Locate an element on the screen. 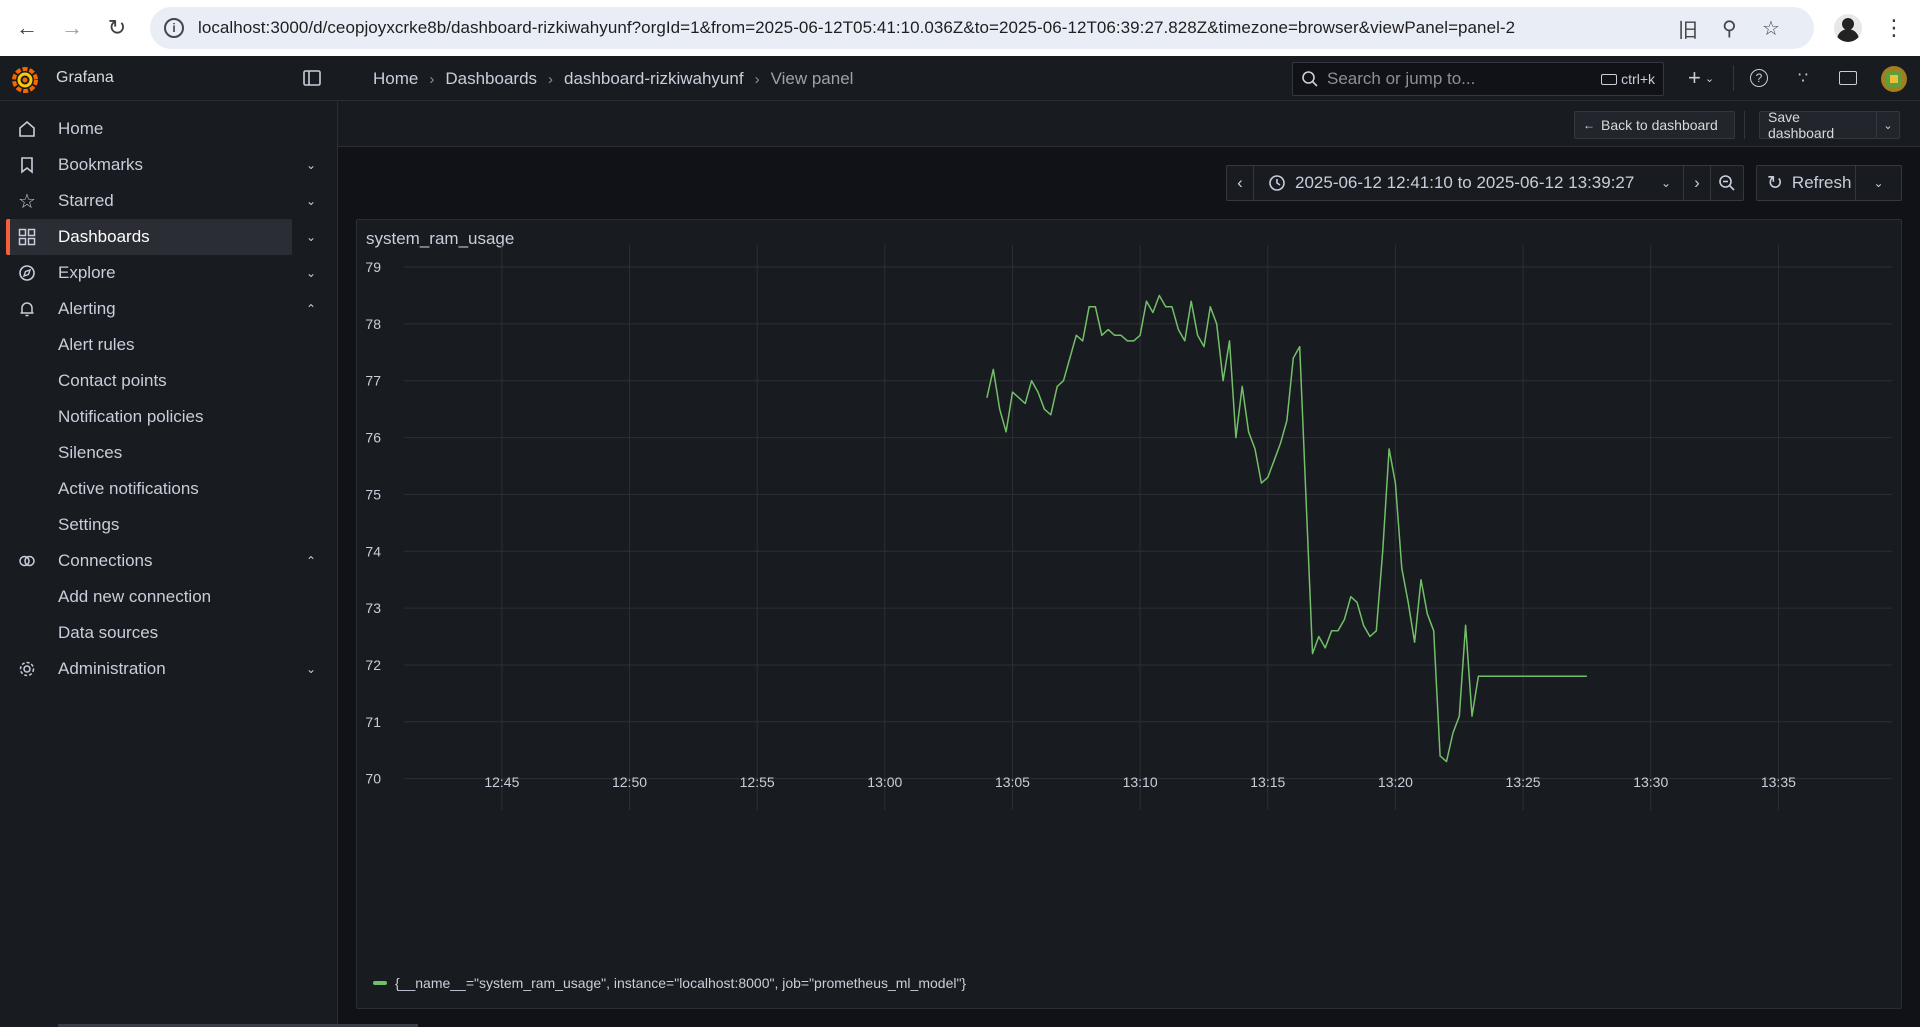 The height and width of the screenshot is (1027, 1920). refresh-interval-button: ⌄ is located at coordinates (1878, 183).